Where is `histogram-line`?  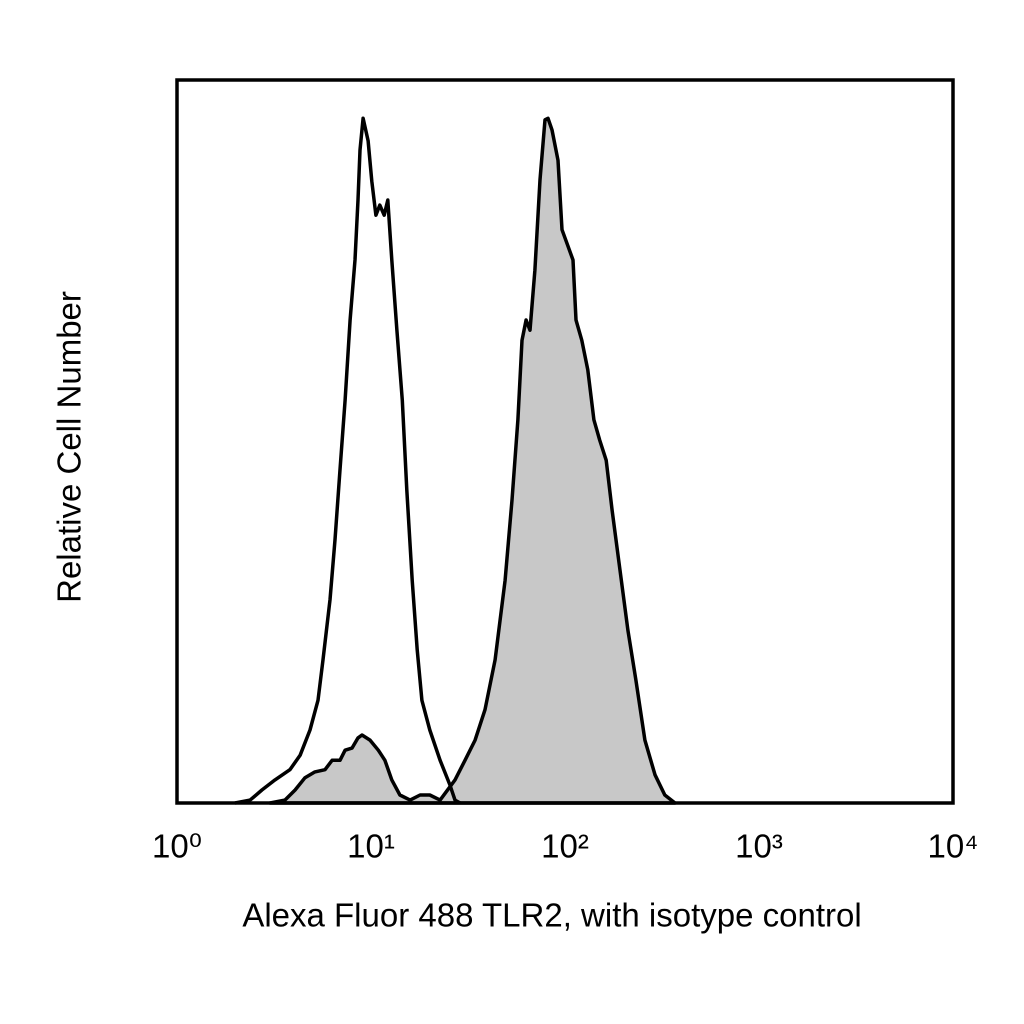 histogram-line is located at coordinates (347, 460).